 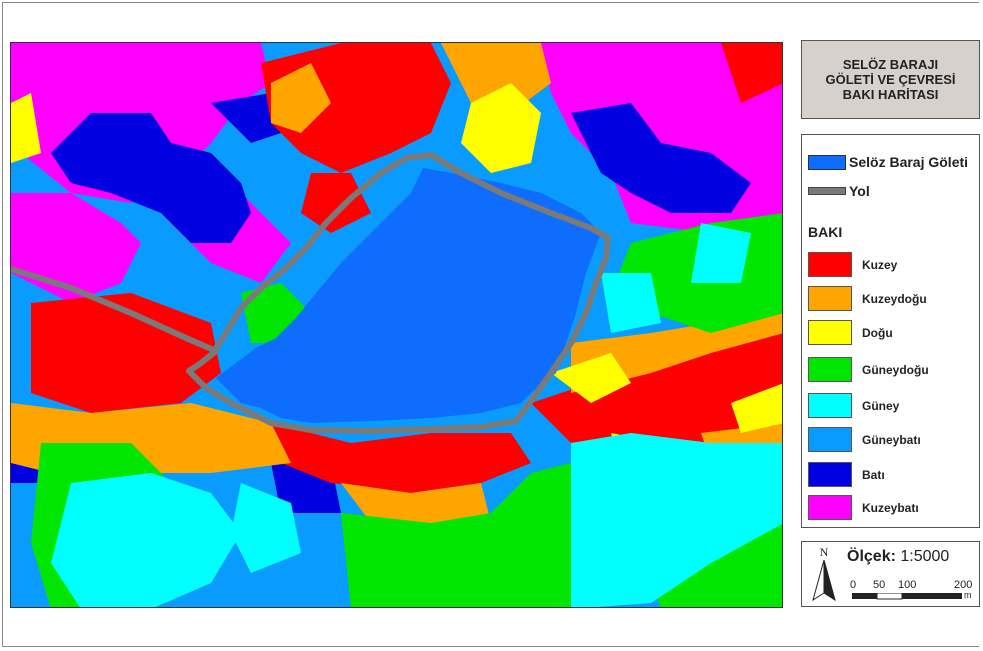 What do you see at coordinates (853, 405) in the screenshot?
I see `legend-row-guney: Güney` at bounding box center [853, 405].